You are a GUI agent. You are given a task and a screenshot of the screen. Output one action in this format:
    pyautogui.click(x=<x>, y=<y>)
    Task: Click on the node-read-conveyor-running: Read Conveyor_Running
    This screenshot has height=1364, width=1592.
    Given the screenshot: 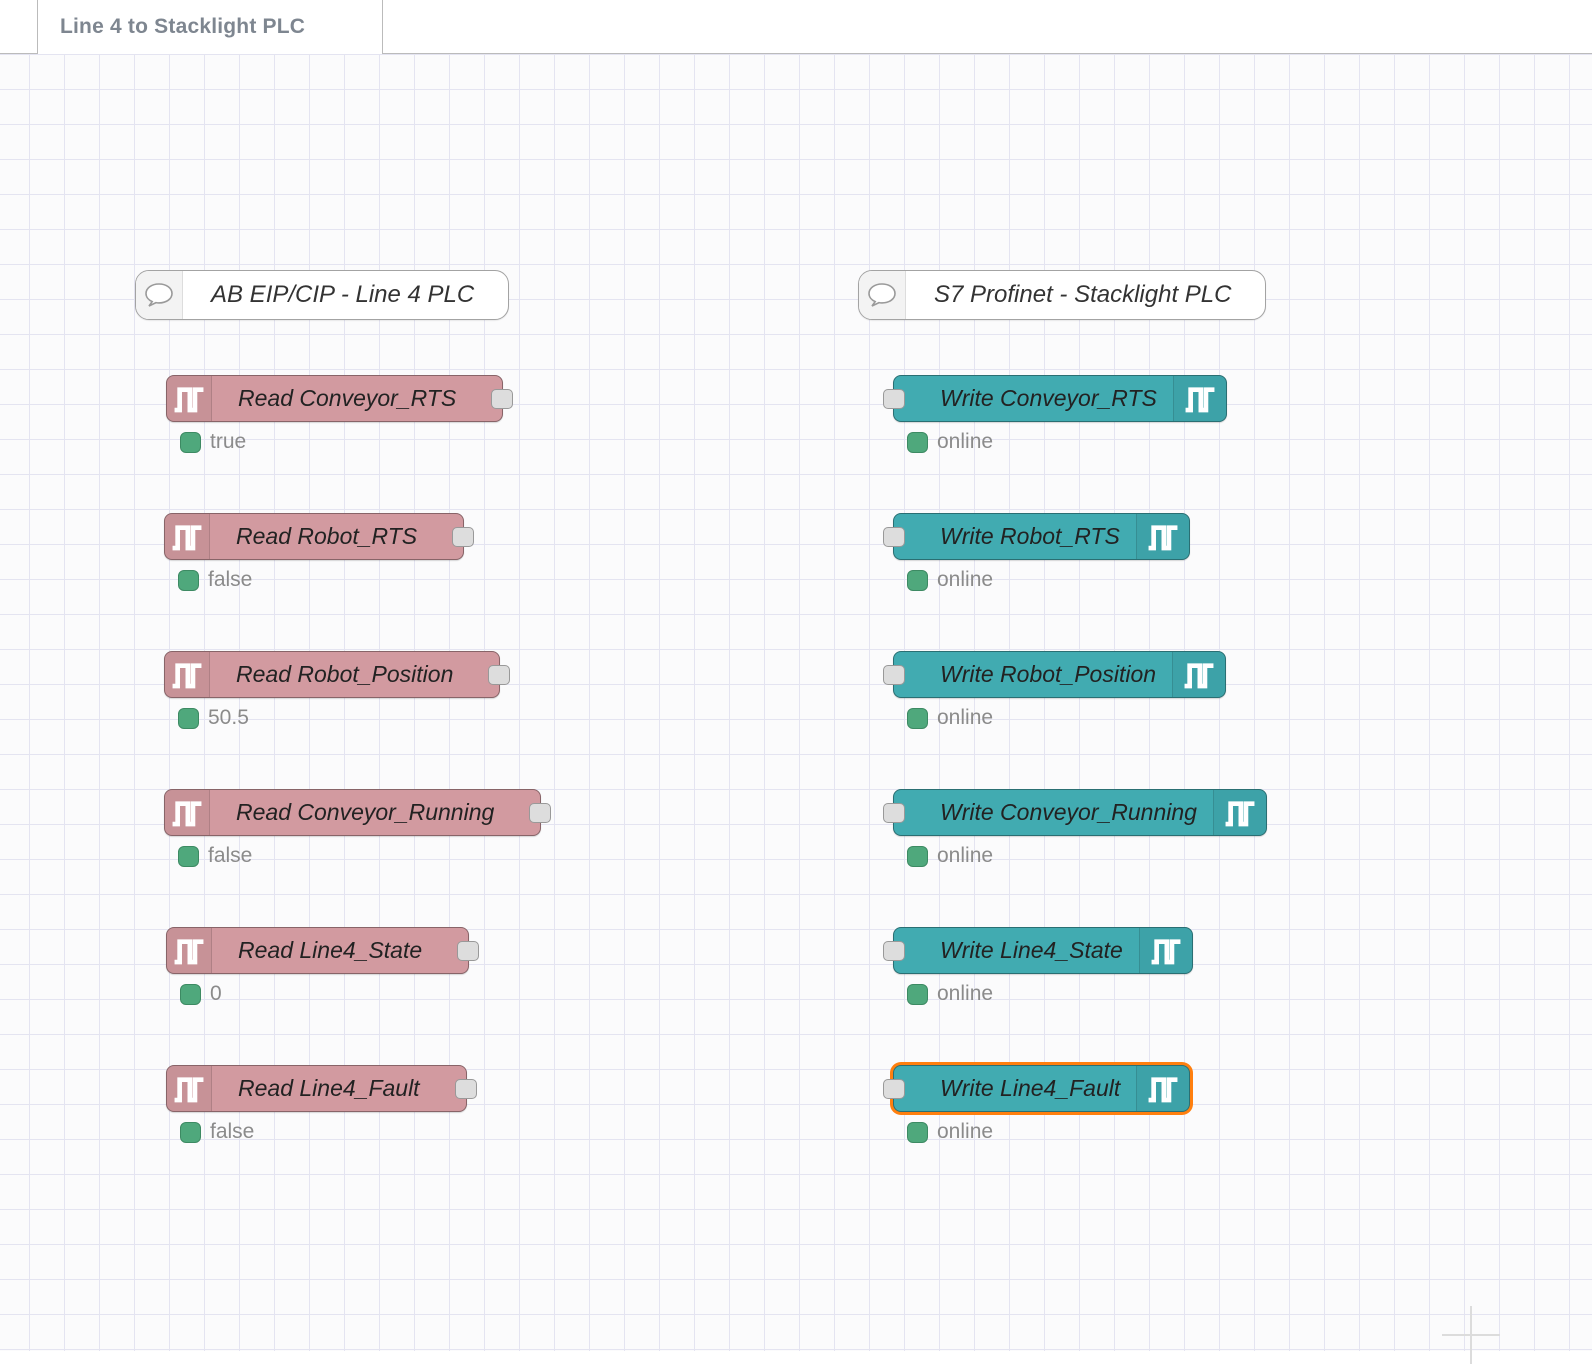 What is the action you would take?
    pyautogui.click(x=358, y=812)
    